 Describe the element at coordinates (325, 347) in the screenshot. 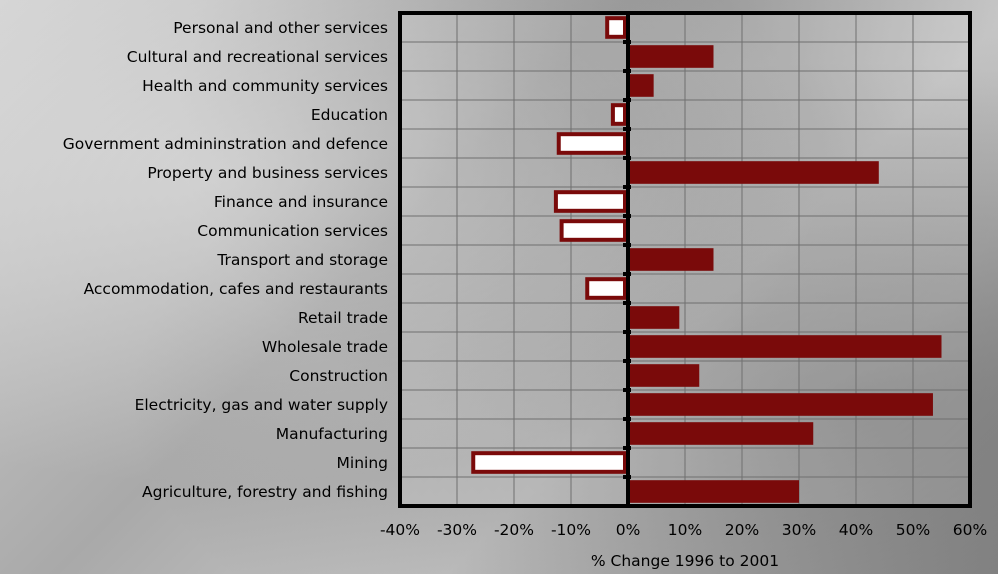

I see `category-label: Wholesale trade` at that location.